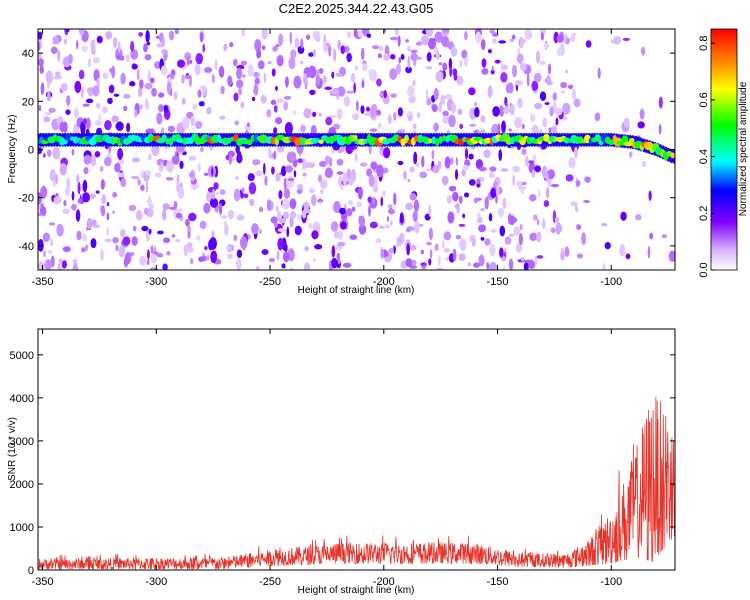 The image size is (750, 600). Describe the element at coordinates (22, 485) in the screenshot. I see `y-tick-label: 2000` at that location.